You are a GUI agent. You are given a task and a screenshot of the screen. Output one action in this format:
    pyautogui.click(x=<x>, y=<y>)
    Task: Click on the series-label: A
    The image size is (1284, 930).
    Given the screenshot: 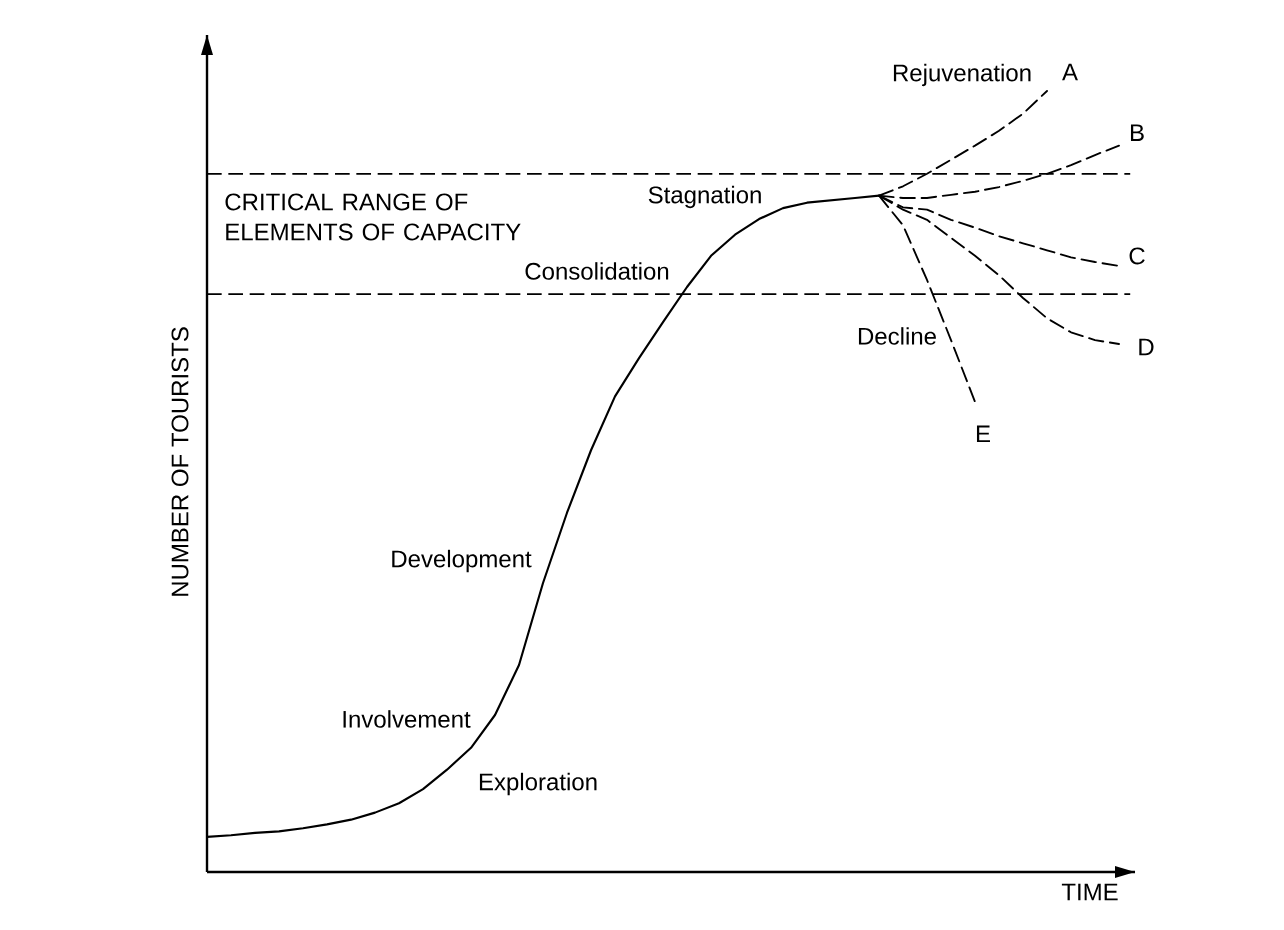 What is the action you would take?
    pyautogui.click(x=1070, y=72)
    